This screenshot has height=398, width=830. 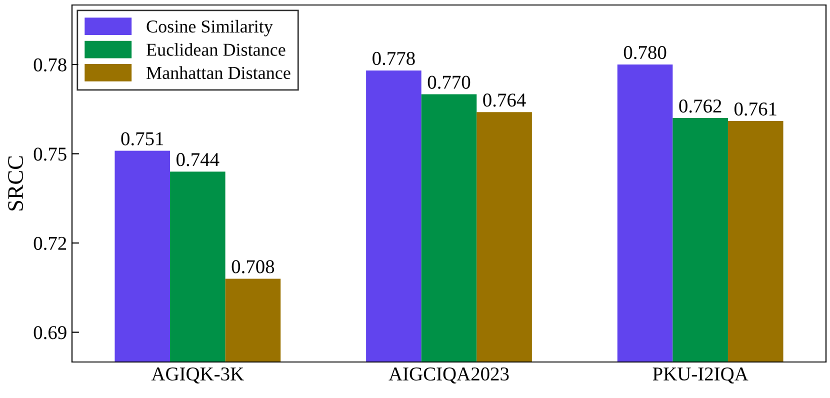 I want to click on y-axis-title: SRCC, so click(x=16, y=183).